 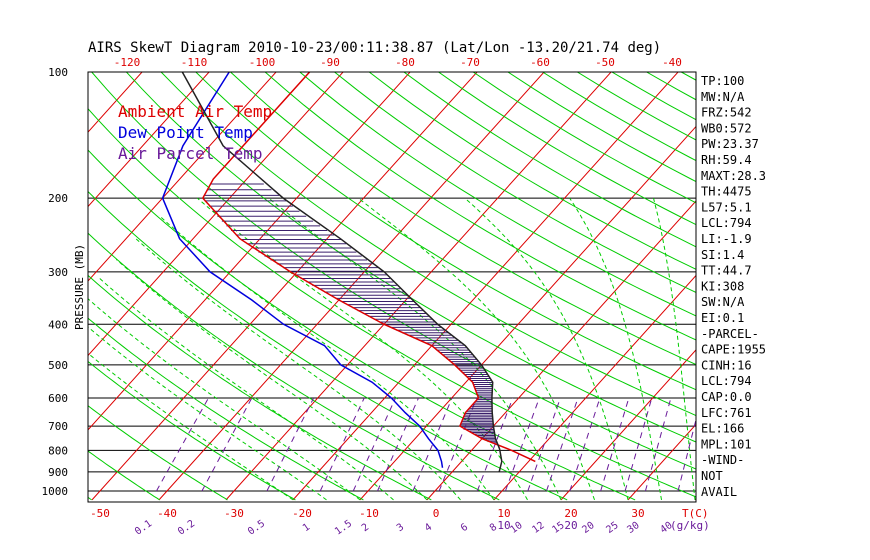 What do you see at coordinates (726, 128) in the screenshot?
I see `index-item: WB0:572` at bounding box center [726, 128].